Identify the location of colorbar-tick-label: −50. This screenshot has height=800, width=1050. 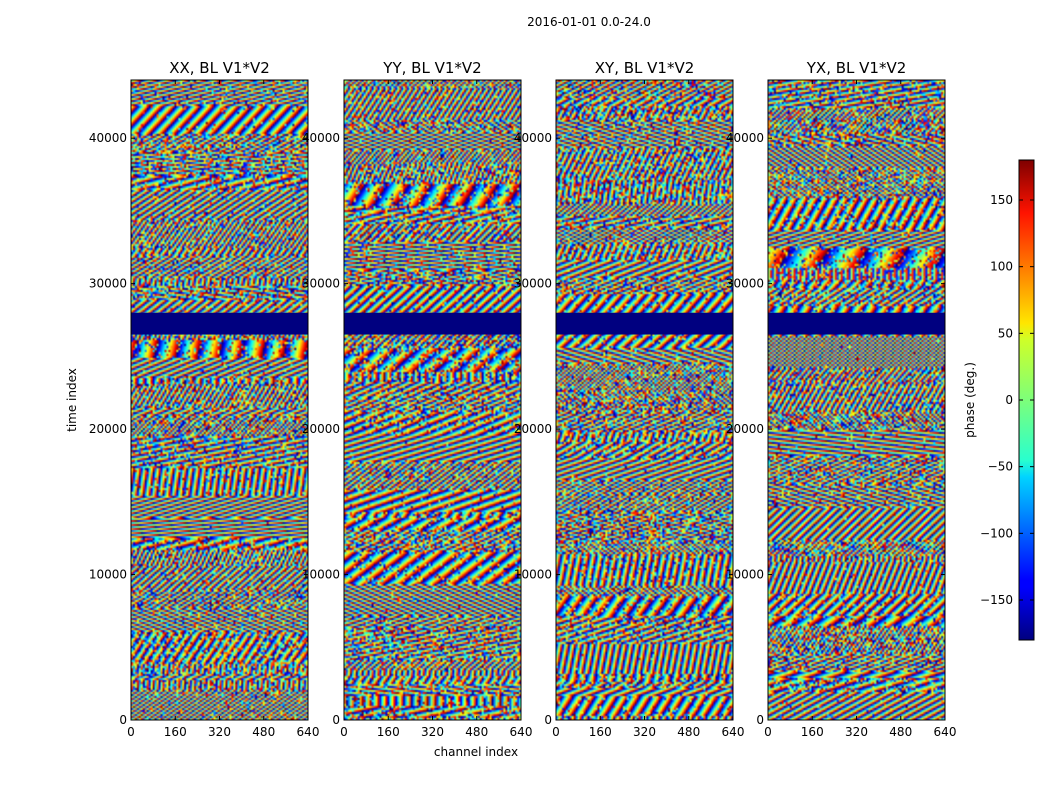
(1000, 467).